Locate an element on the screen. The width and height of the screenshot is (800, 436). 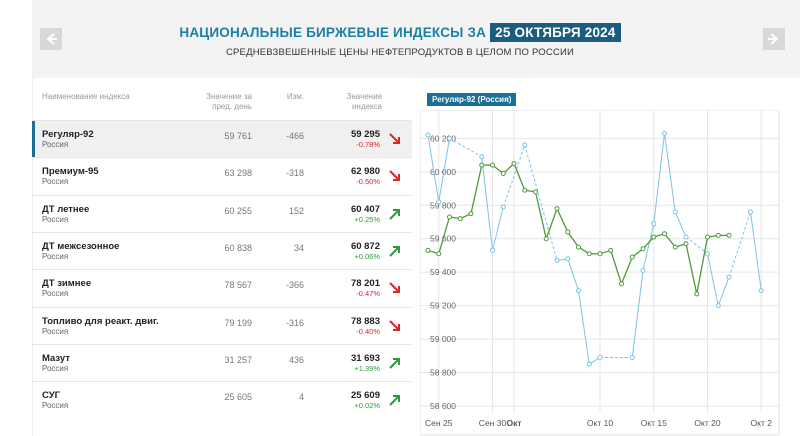
change-percent: -0.40% is located at coordinates (368, 331).